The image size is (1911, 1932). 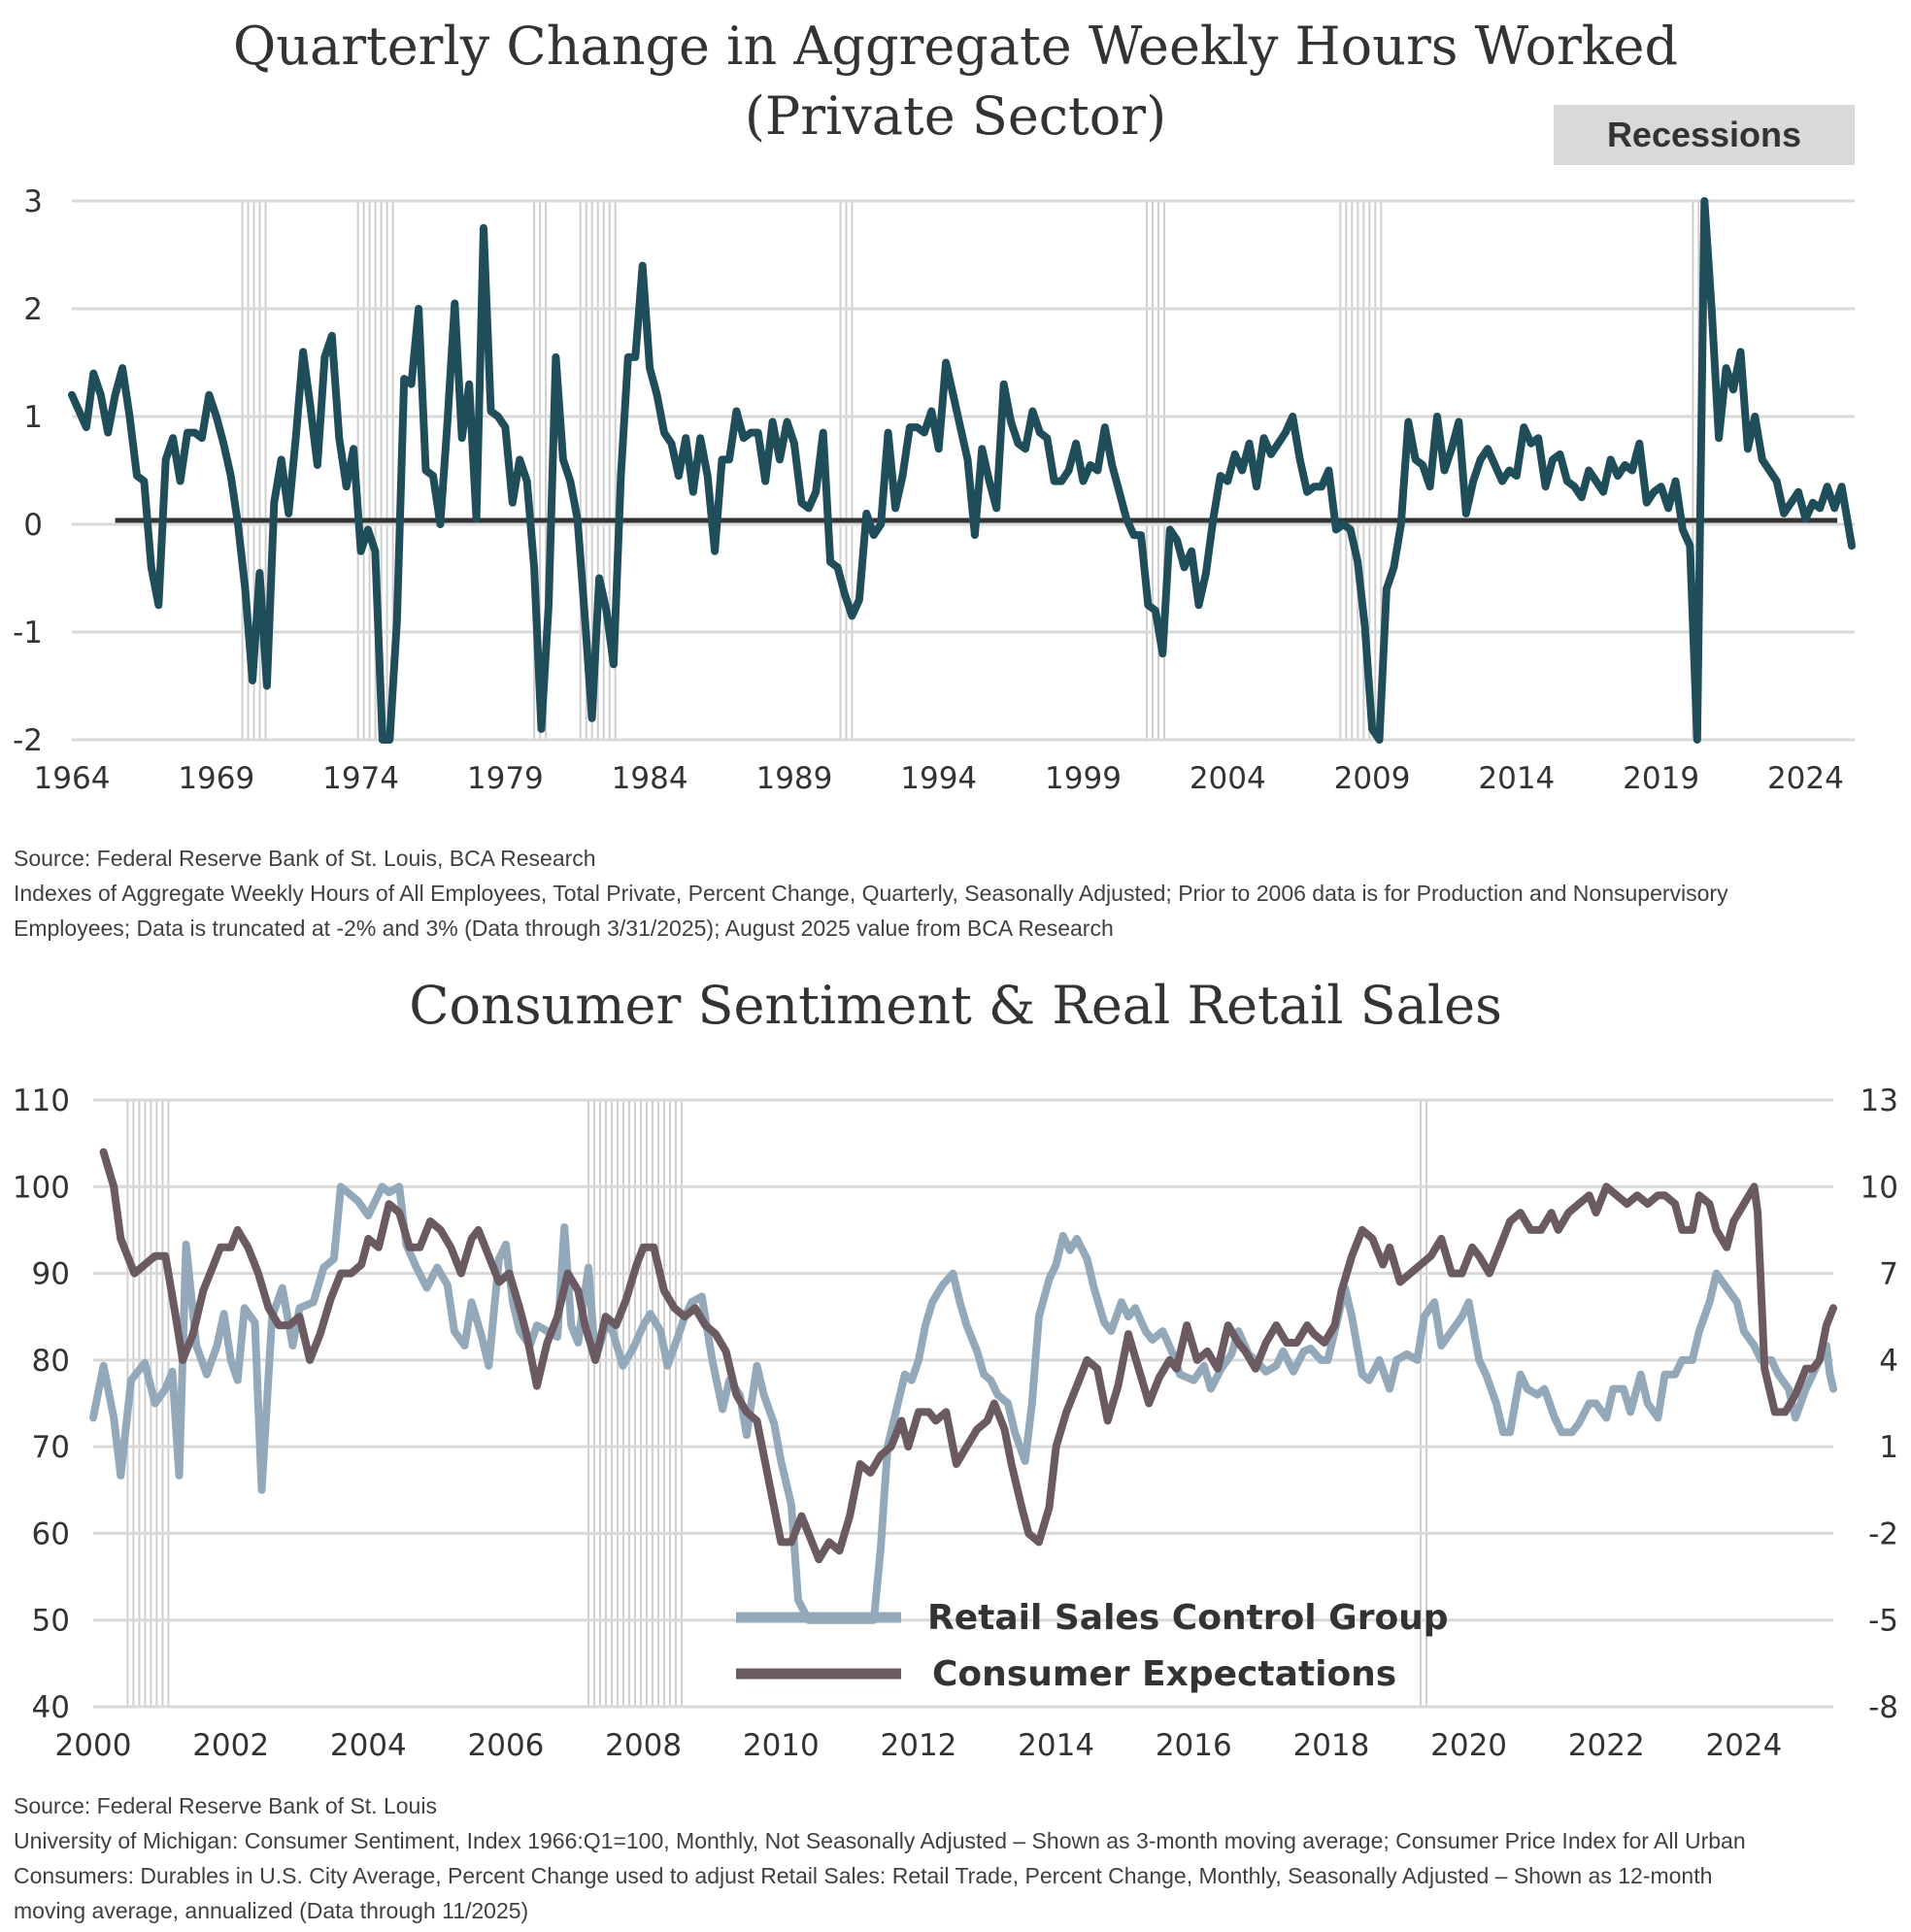 What do you see at coordinates (644, 1745) in the screenshot?
I see `x-tick-label: 2008` at bounding box center [644, 1745].